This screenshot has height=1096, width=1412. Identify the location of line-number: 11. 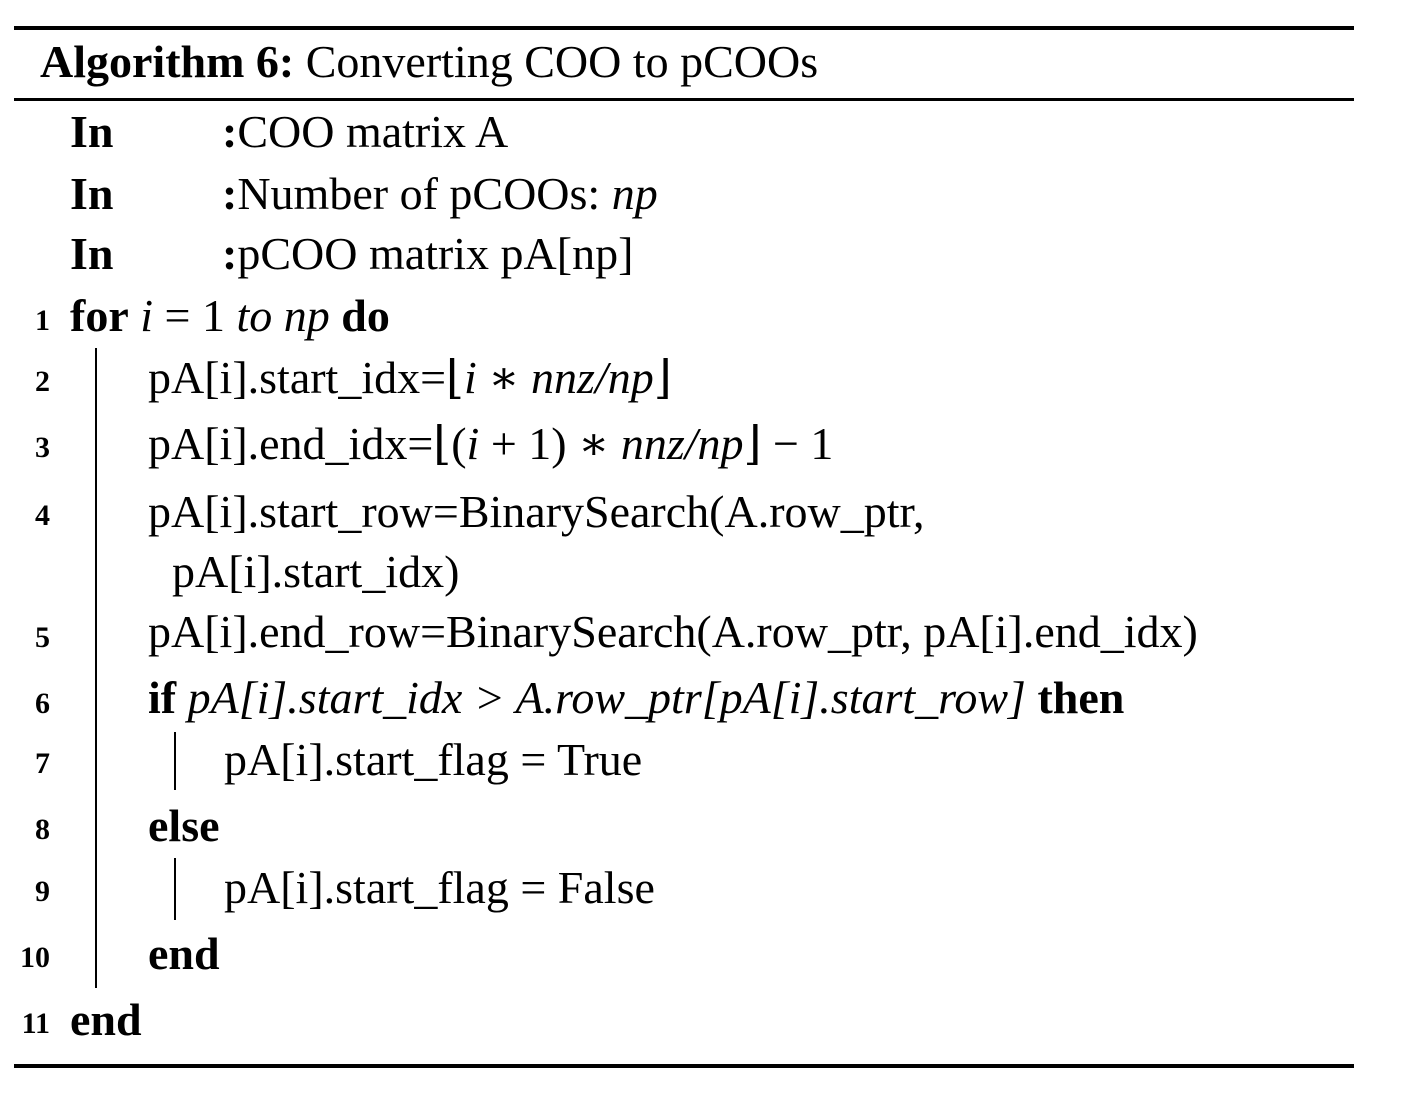
(35, 1023).